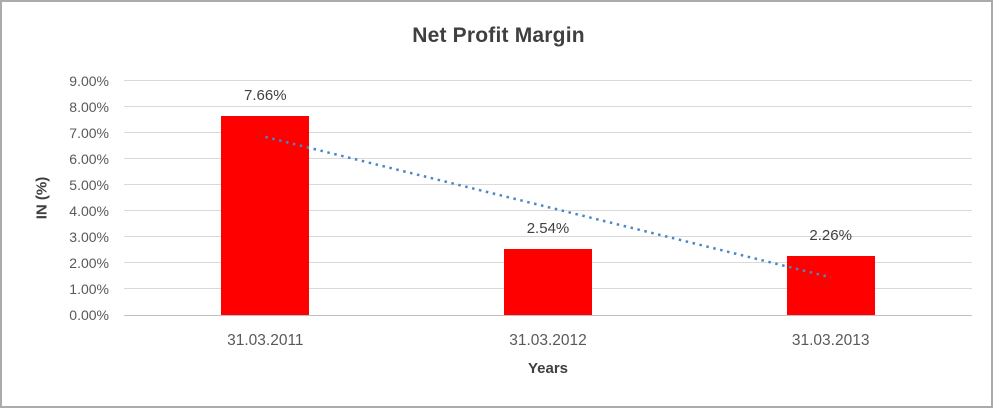 The height and width of the screenshot is (408, 993). What do you see at coordinates (548, 228) in the screenshot?
I see `bar-data-label: 2.54%` at bounding box center [548, 228].